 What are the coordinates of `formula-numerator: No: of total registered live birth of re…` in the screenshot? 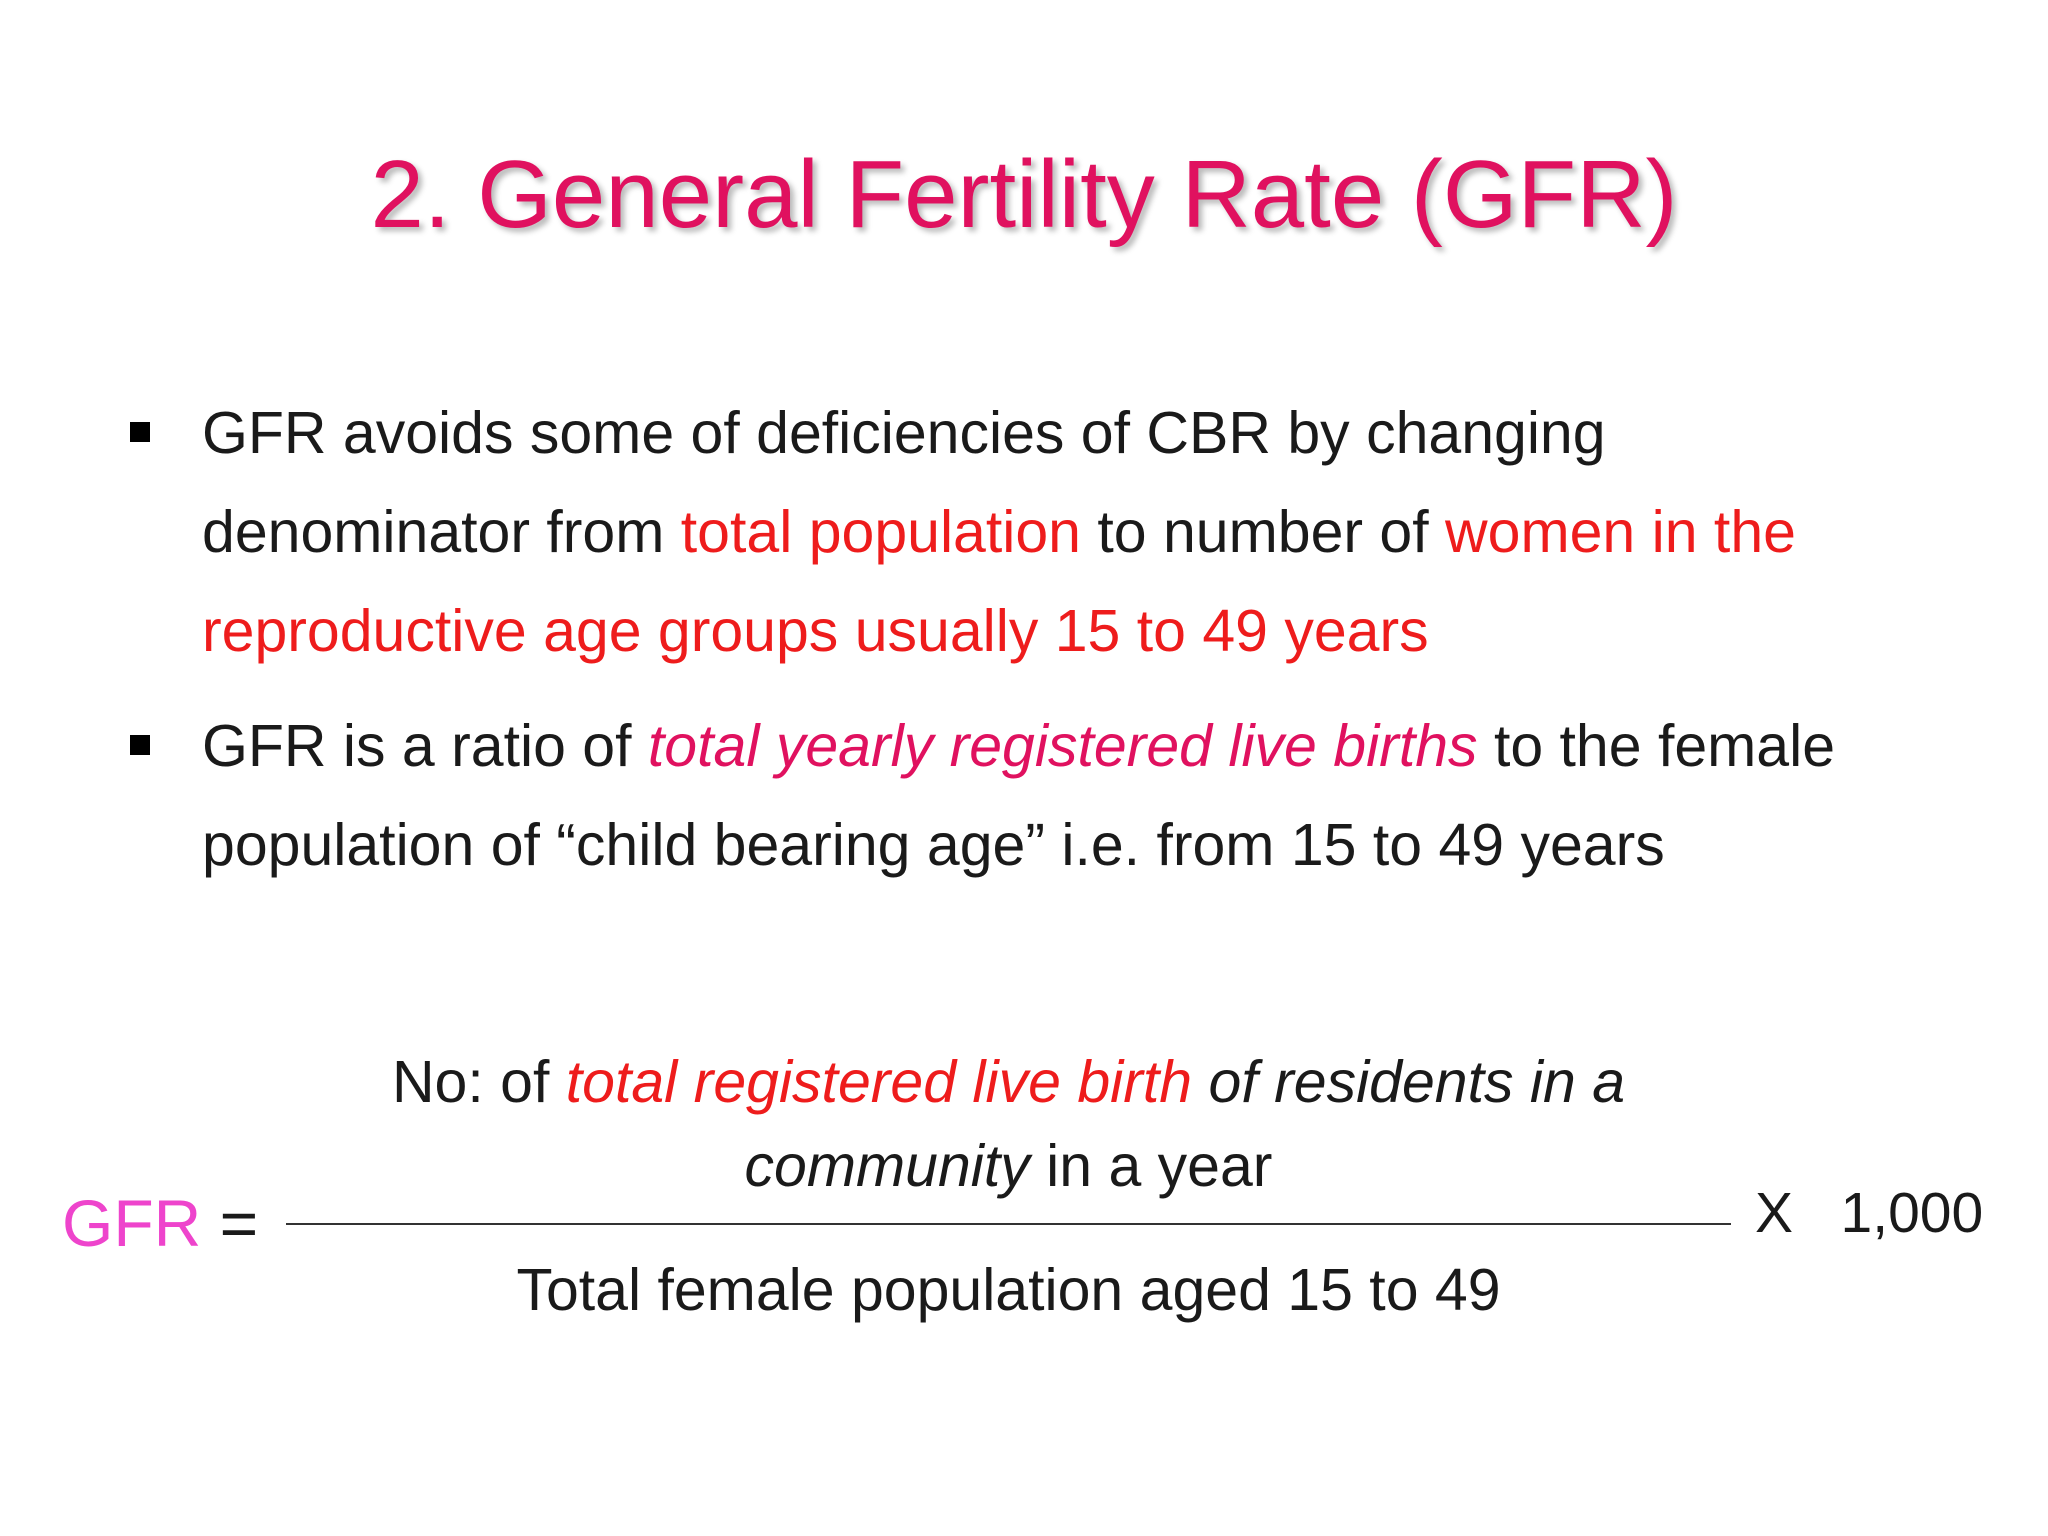 It's located at (1008, 1124).